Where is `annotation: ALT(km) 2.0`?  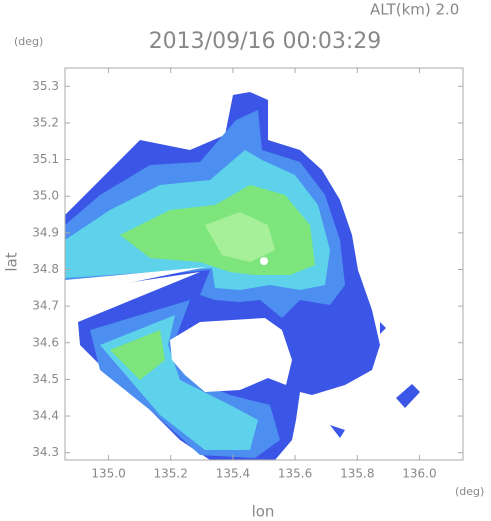
annotation: ALT(km) 2.0 is located at coordinates (414, 10).